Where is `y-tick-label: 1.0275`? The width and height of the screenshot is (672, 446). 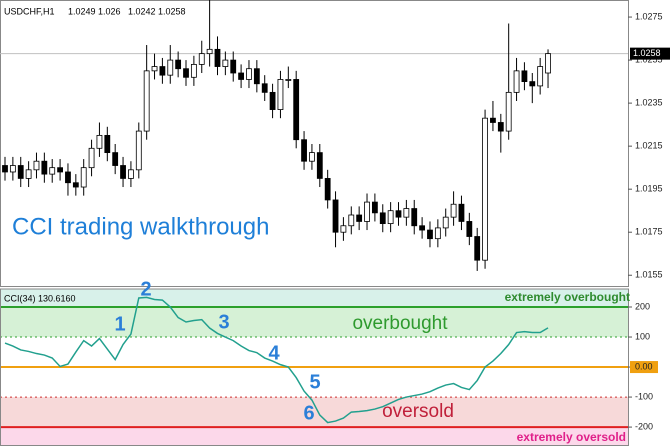
y-tick-label: 1.0275 is located at coordinates (649, 16).